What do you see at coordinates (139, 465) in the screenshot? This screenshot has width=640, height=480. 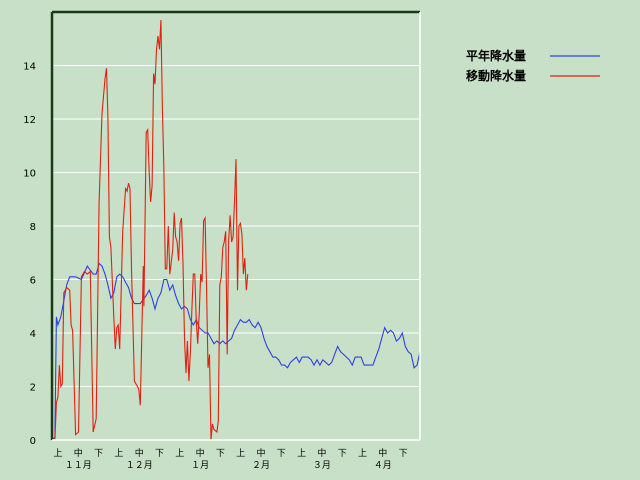 I see `x-month-label: １２月` at bounding box center [139, 465].